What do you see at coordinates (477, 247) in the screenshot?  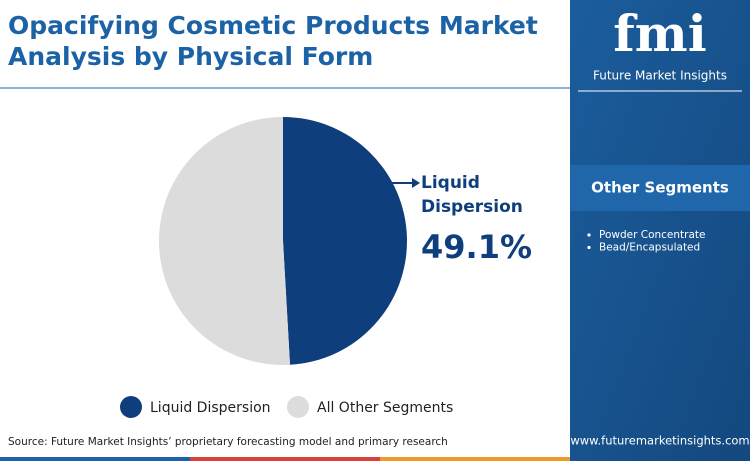 I see `value-label: 49.1%` at bounding box center [477, 247].